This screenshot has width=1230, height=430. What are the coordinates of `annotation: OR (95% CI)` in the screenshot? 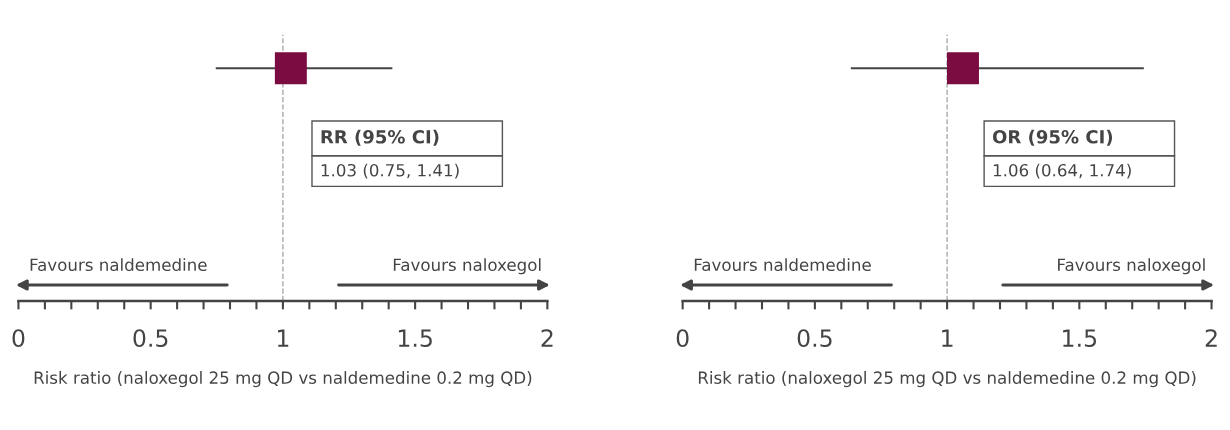 It's located at (1052, 137).